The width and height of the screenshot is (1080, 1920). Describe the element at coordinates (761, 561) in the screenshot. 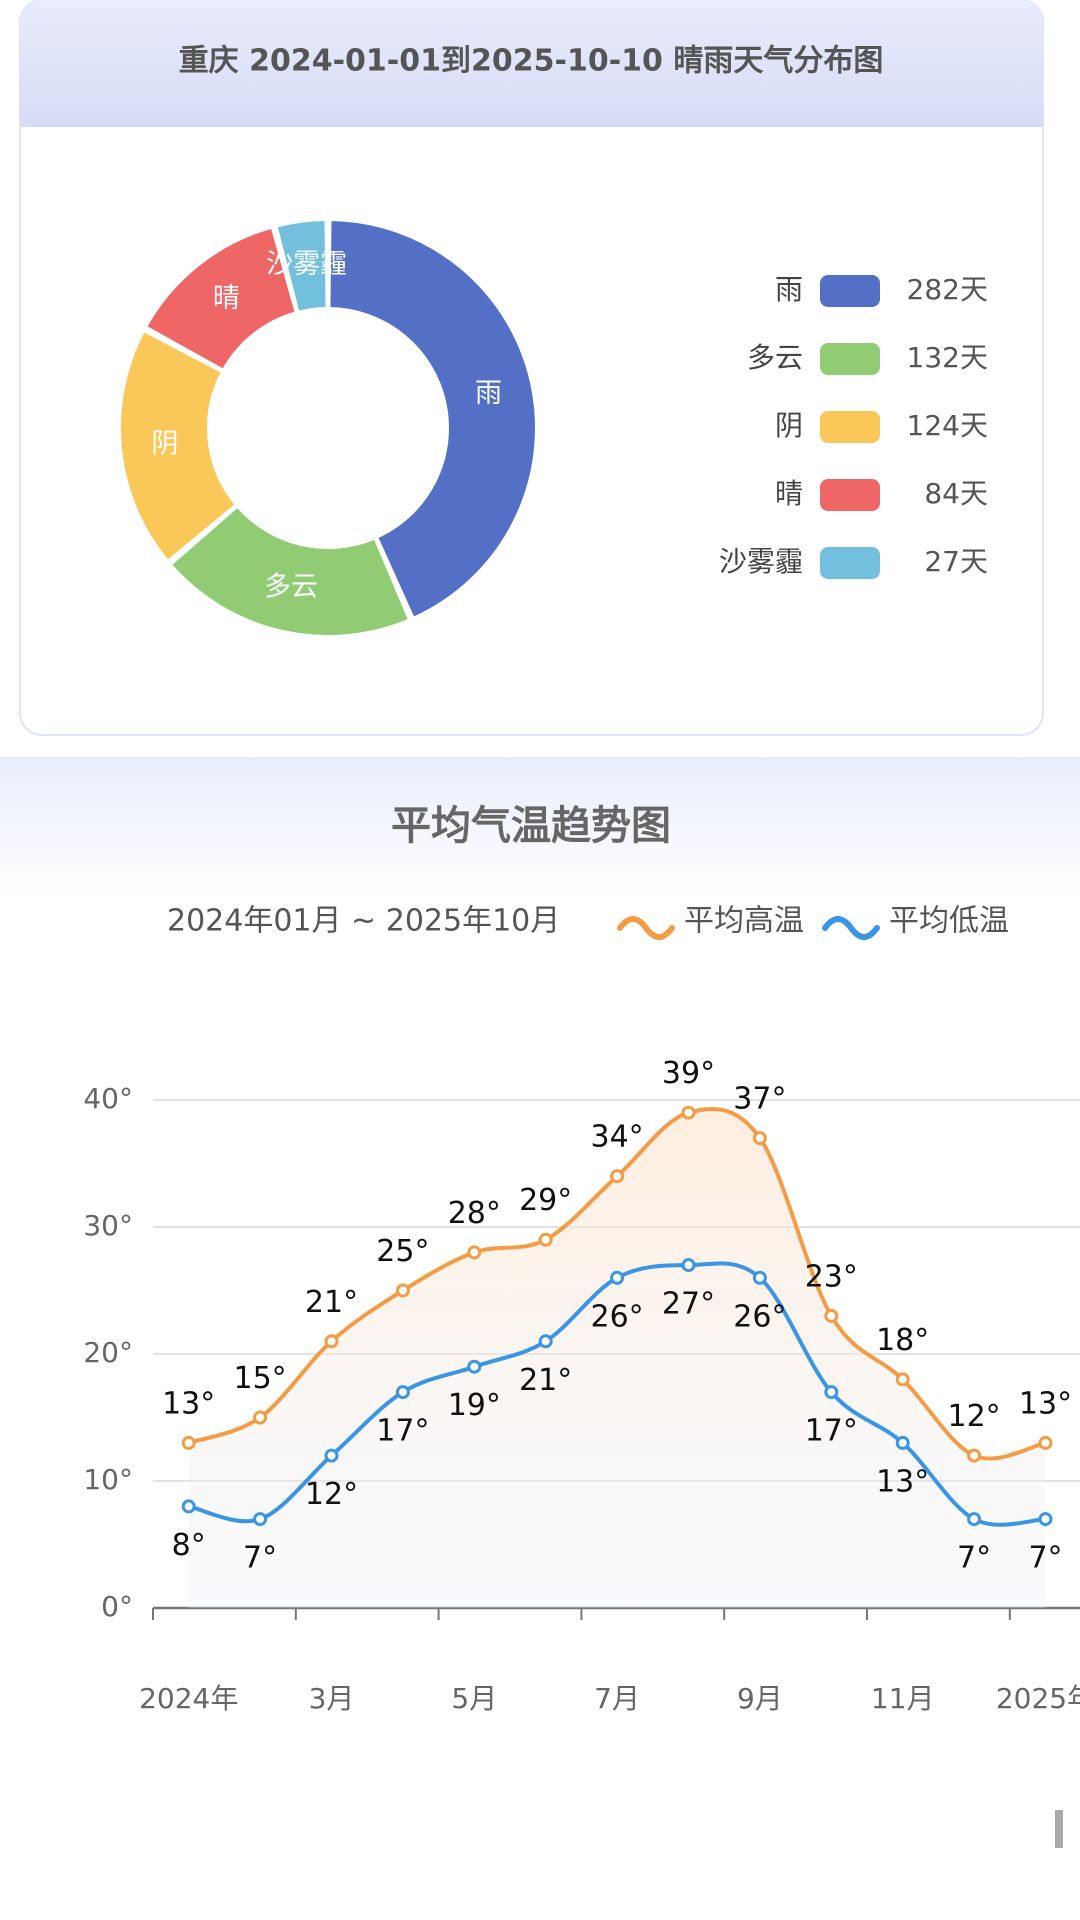

I see `legend-label: 沙雾霾` at that location.